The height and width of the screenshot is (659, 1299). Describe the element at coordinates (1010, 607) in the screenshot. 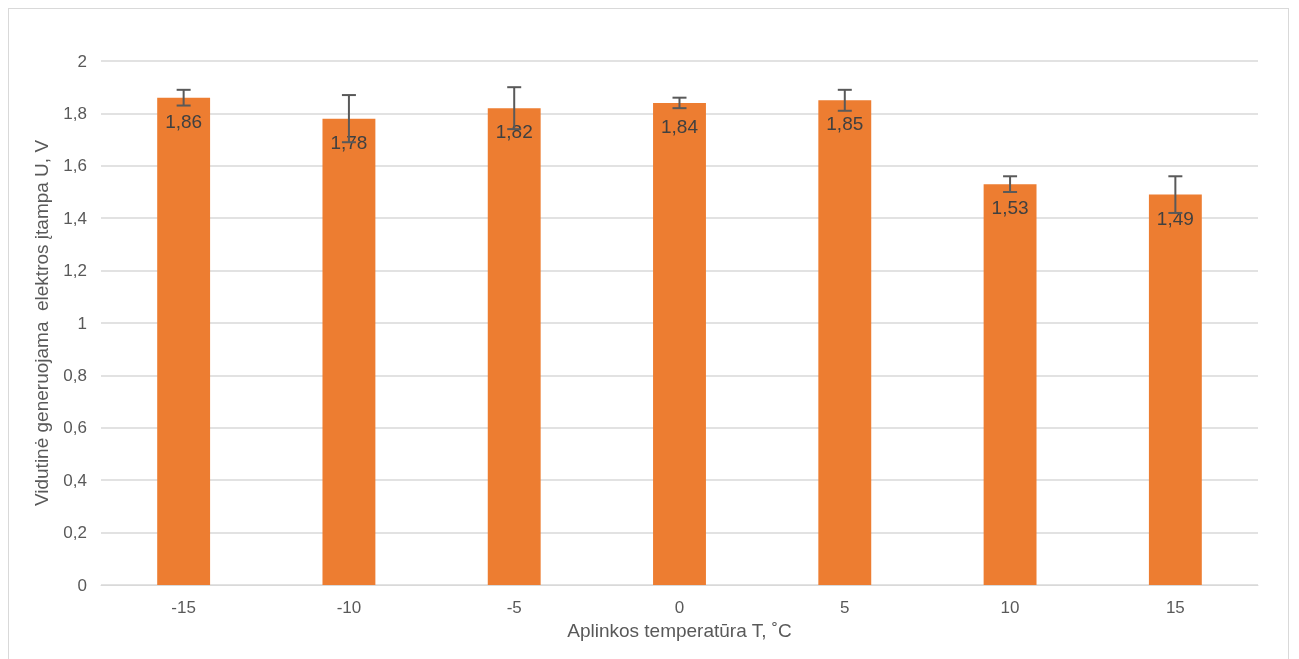

I see `x-tick-label: 10` at that location.